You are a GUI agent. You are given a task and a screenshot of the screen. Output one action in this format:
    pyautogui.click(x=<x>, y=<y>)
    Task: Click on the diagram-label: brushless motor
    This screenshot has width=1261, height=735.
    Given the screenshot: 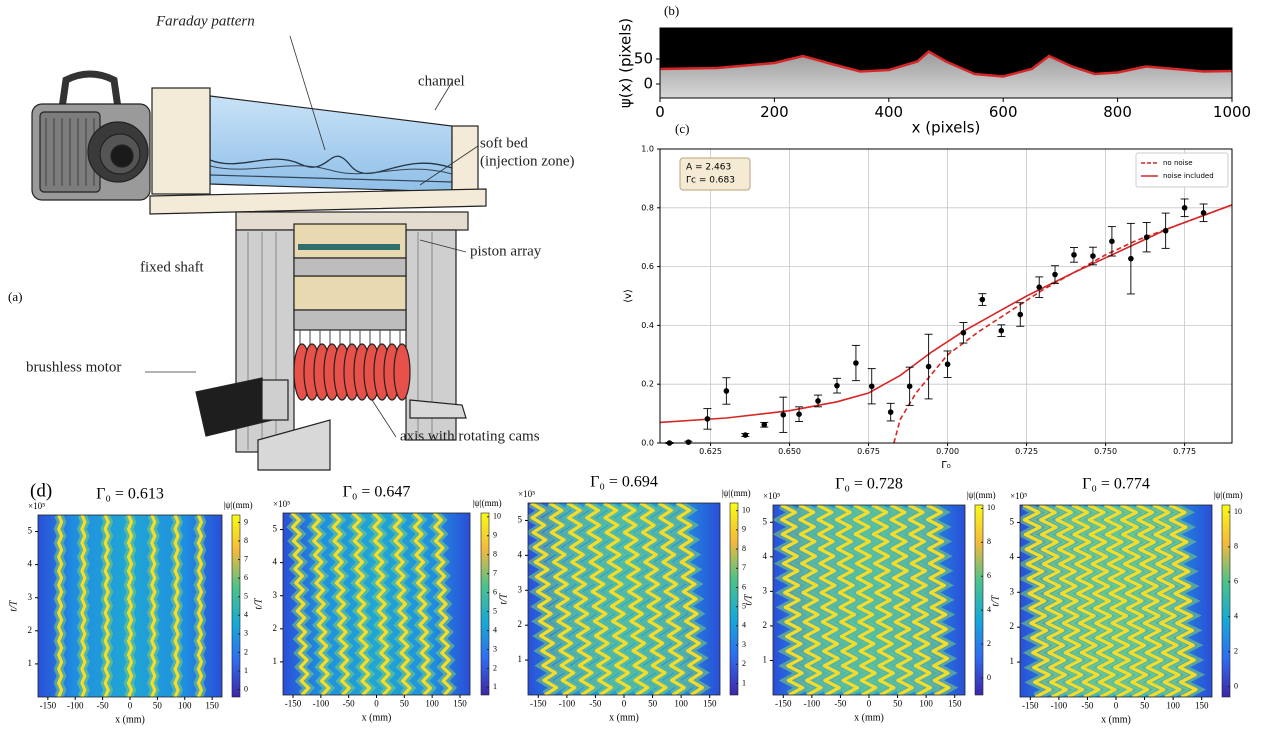 What is the action you would take?
    pyautogui.click(x=73, y=367)
    